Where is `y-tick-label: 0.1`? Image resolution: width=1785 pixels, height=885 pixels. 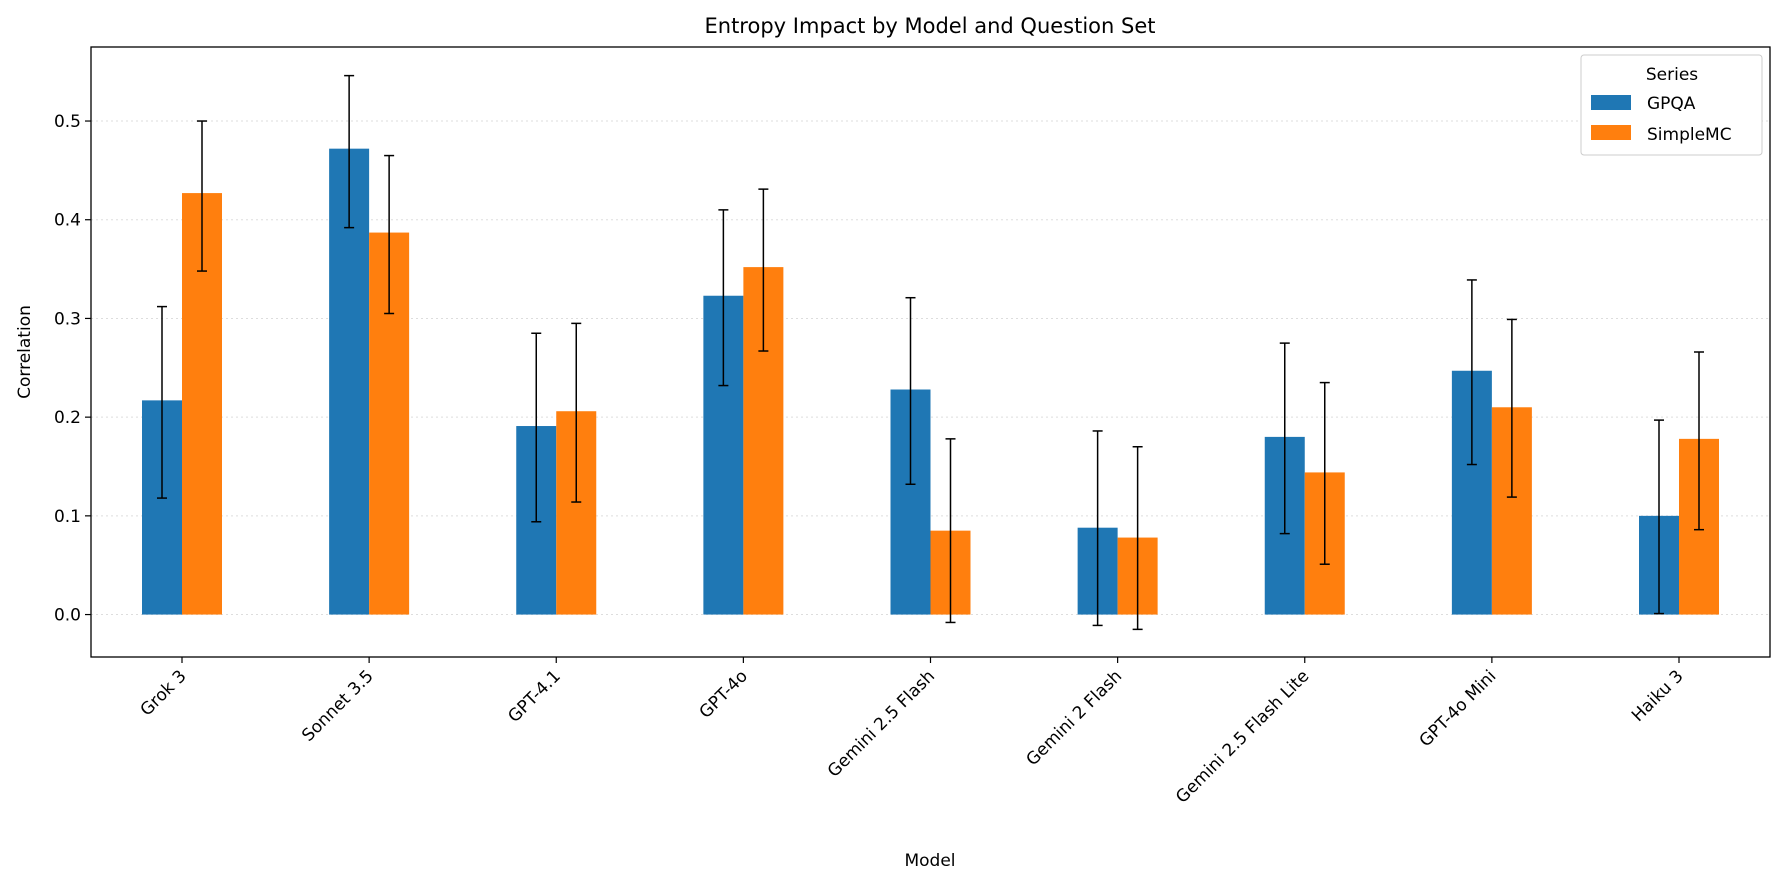 y-tick-label: 0.1 is located at coordinates (67, 517).